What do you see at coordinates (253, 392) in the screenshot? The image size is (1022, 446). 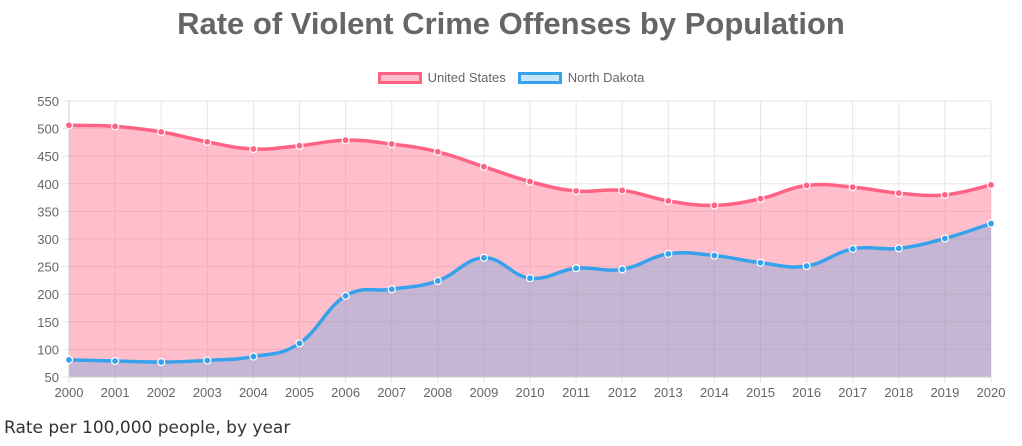 I see `x-tick-label: 2004` at bounding box center [253, 392].